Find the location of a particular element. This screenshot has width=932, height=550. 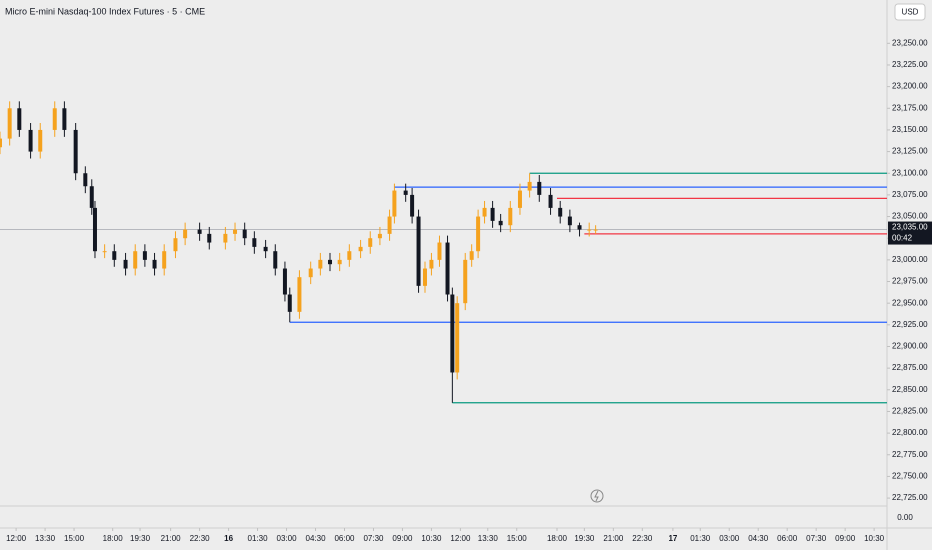

last-price-label: 23,035.00 is located at coordinates (910, 227).